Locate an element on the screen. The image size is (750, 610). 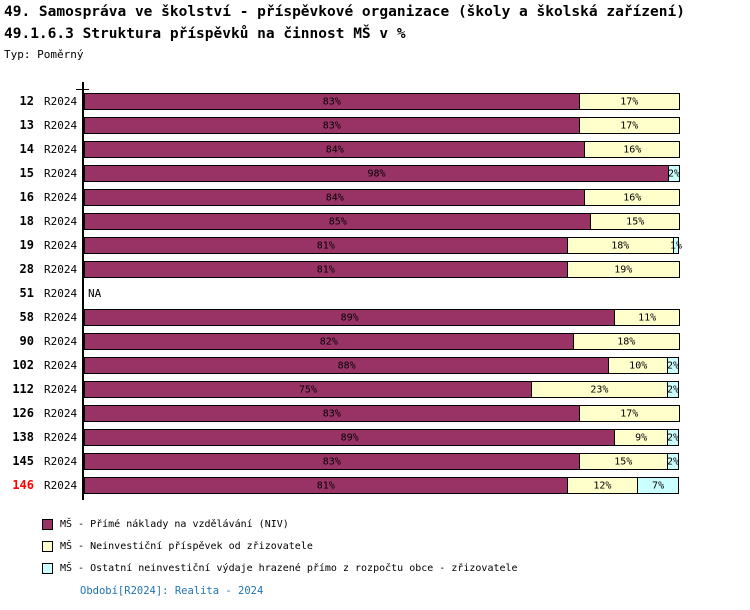
chart-type-label: Typ: Poměrný is located at coordinates (44, 54).